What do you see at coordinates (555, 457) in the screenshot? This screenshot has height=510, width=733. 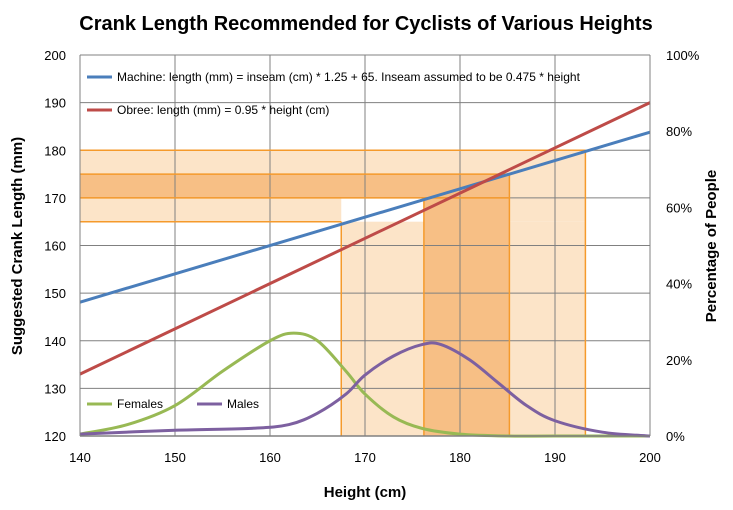 I see `x-tick-label-190: 190` at bounding box center [555, 457].